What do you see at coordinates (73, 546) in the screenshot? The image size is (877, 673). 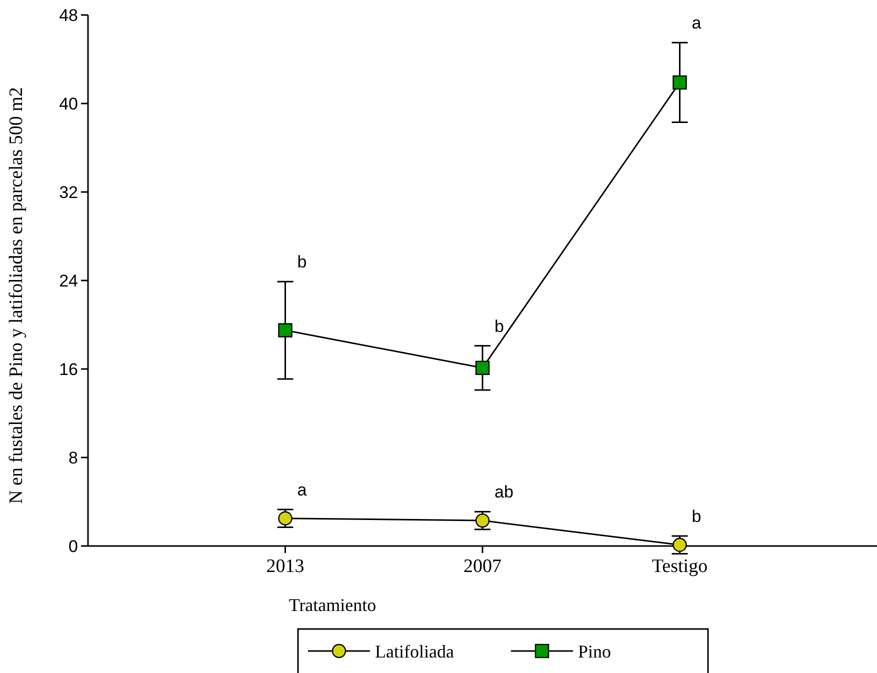 I see `y-tick-label: 0` at bounding box center [73, 546].